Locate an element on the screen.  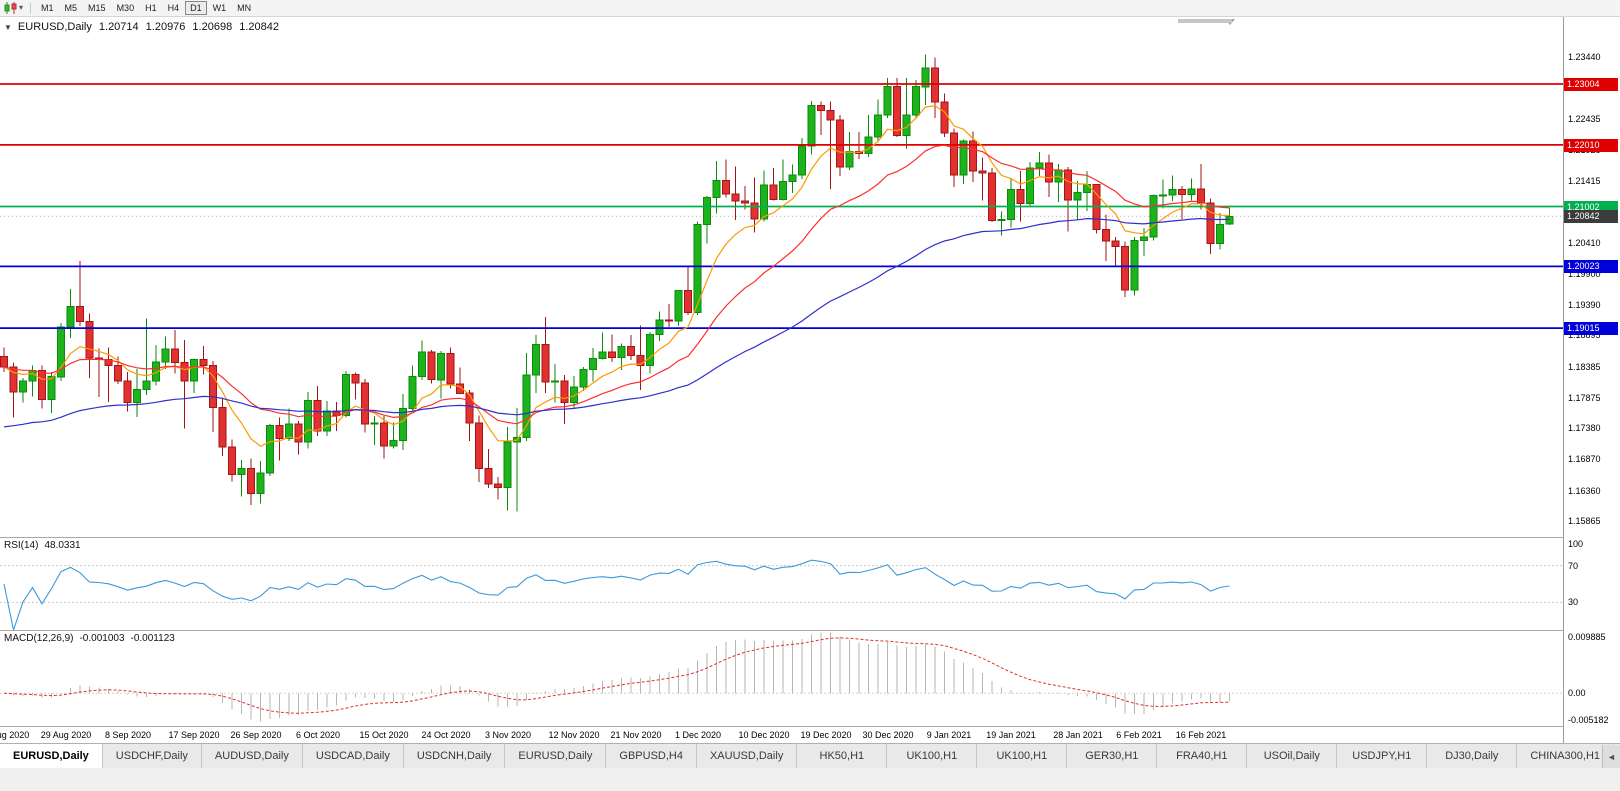
current-price-tag: 1.20842 is located at coordinates (1591, 216).